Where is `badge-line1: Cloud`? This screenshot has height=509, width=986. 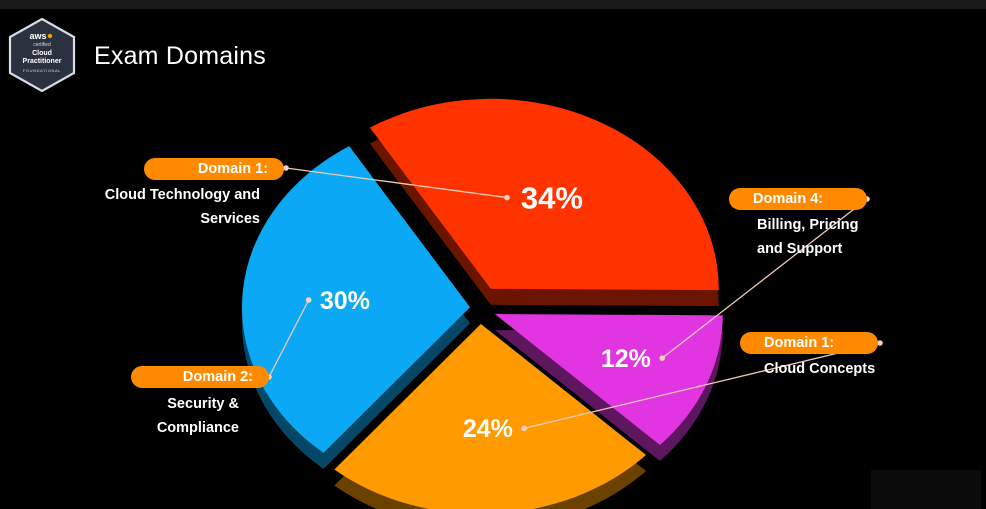 badge-line1: Cloud is located at coordinates (42, 53).